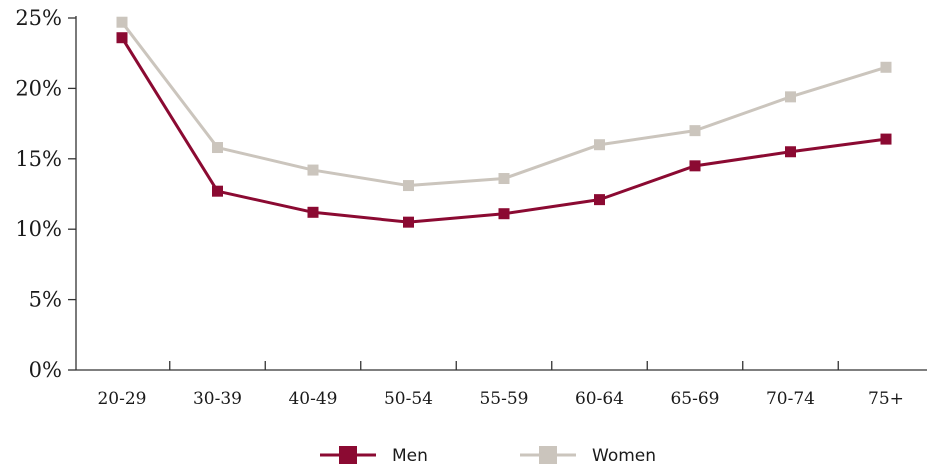  Describe the element at coordinates (121, 399) in the screenshot. I see `x-tick-label: 20-29` at that location.